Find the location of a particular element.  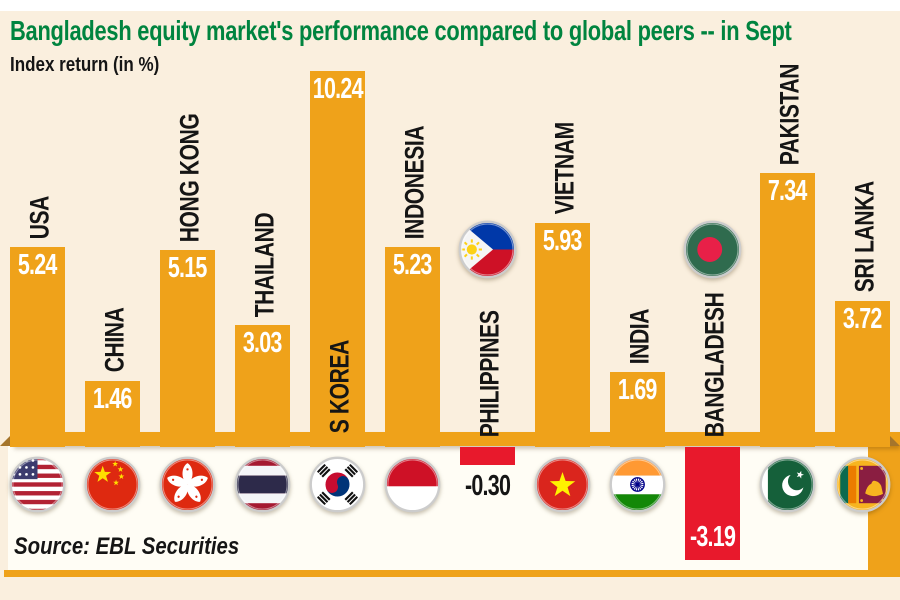

value-label-vietnam: 5.93 is located at coordinates (563, 240).